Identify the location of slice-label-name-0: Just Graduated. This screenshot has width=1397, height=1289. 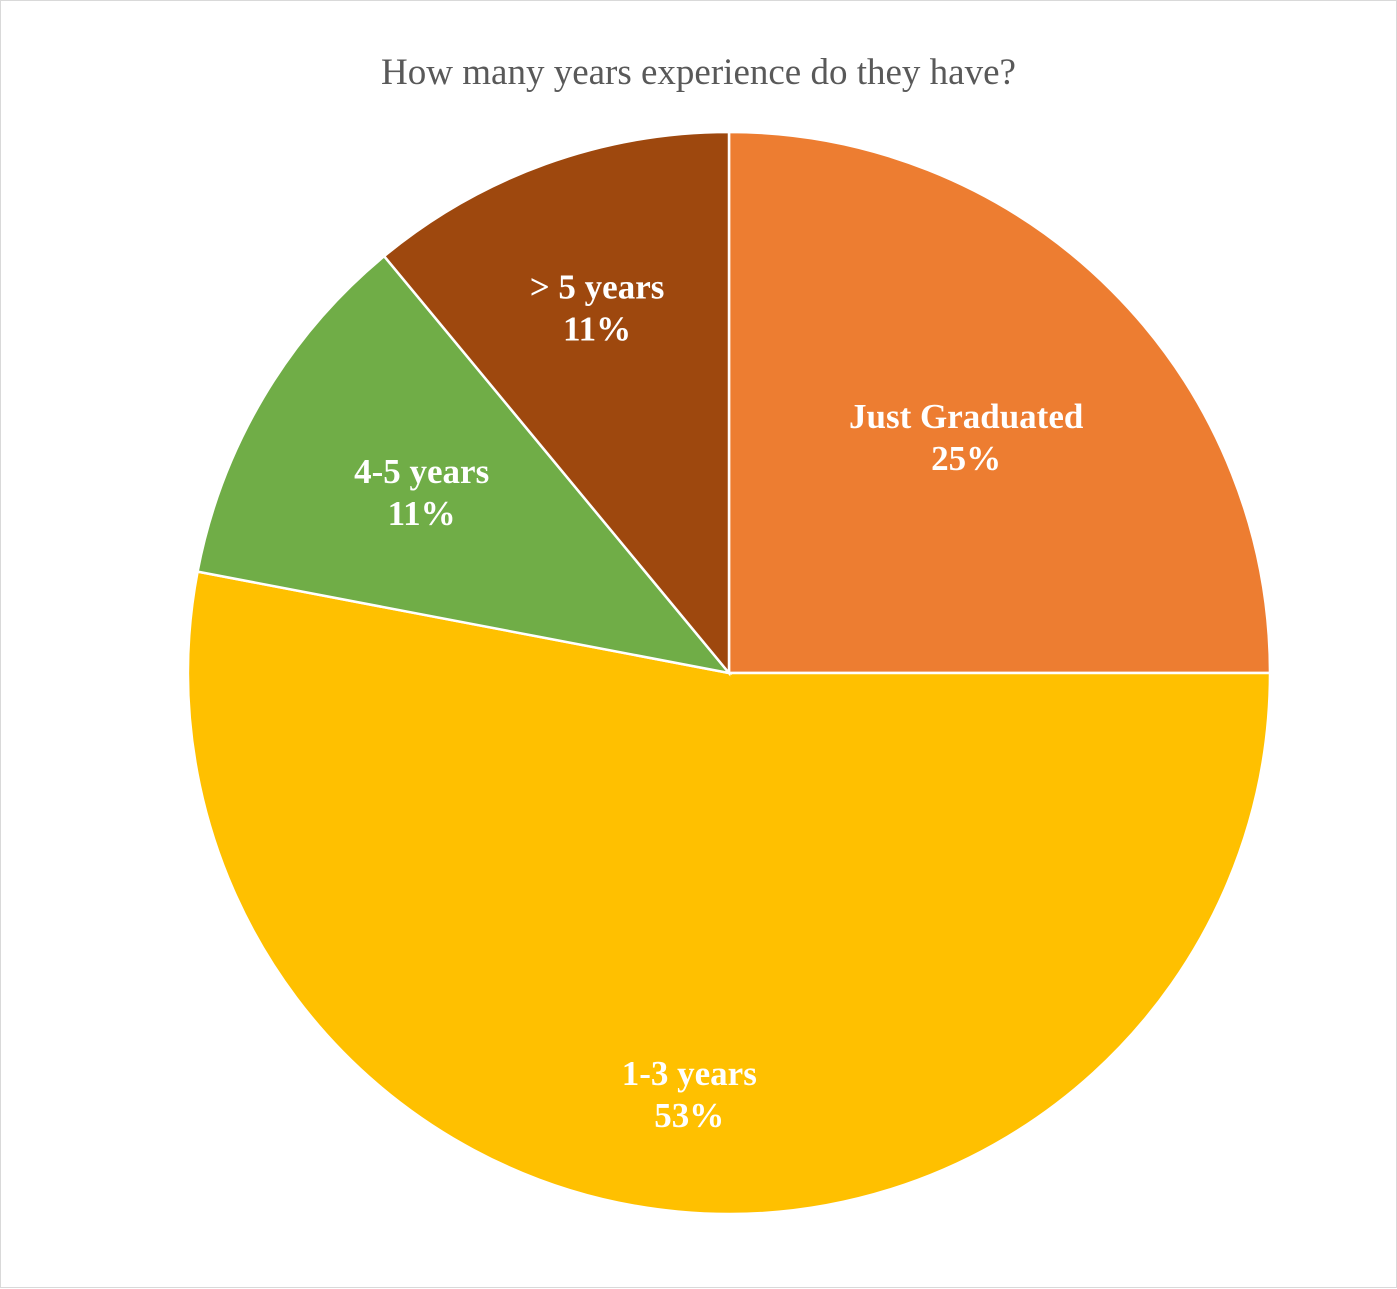
(966, 416).